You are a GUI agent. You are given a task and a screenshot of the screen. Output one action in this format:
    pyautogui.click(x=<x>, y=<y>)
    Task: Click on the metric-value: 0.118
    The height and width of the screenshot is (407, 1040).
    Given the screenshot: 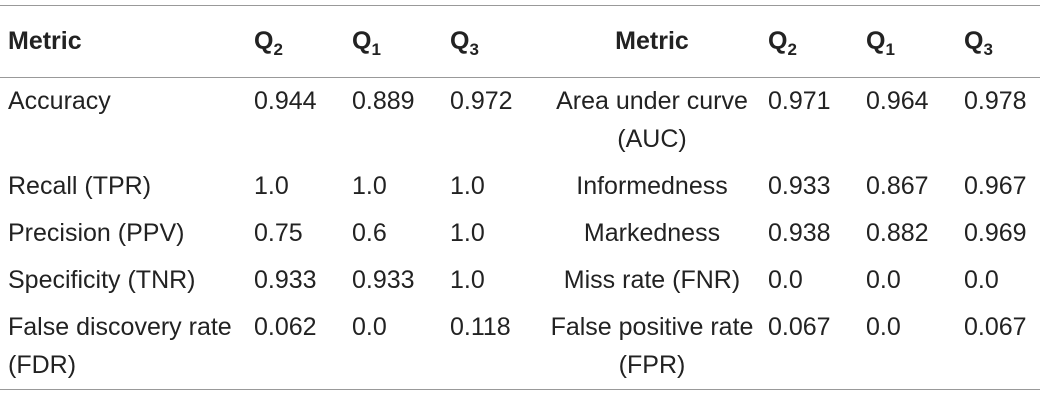 What is the action you would take?
    pyautogui.click(x=480, y=327)
    